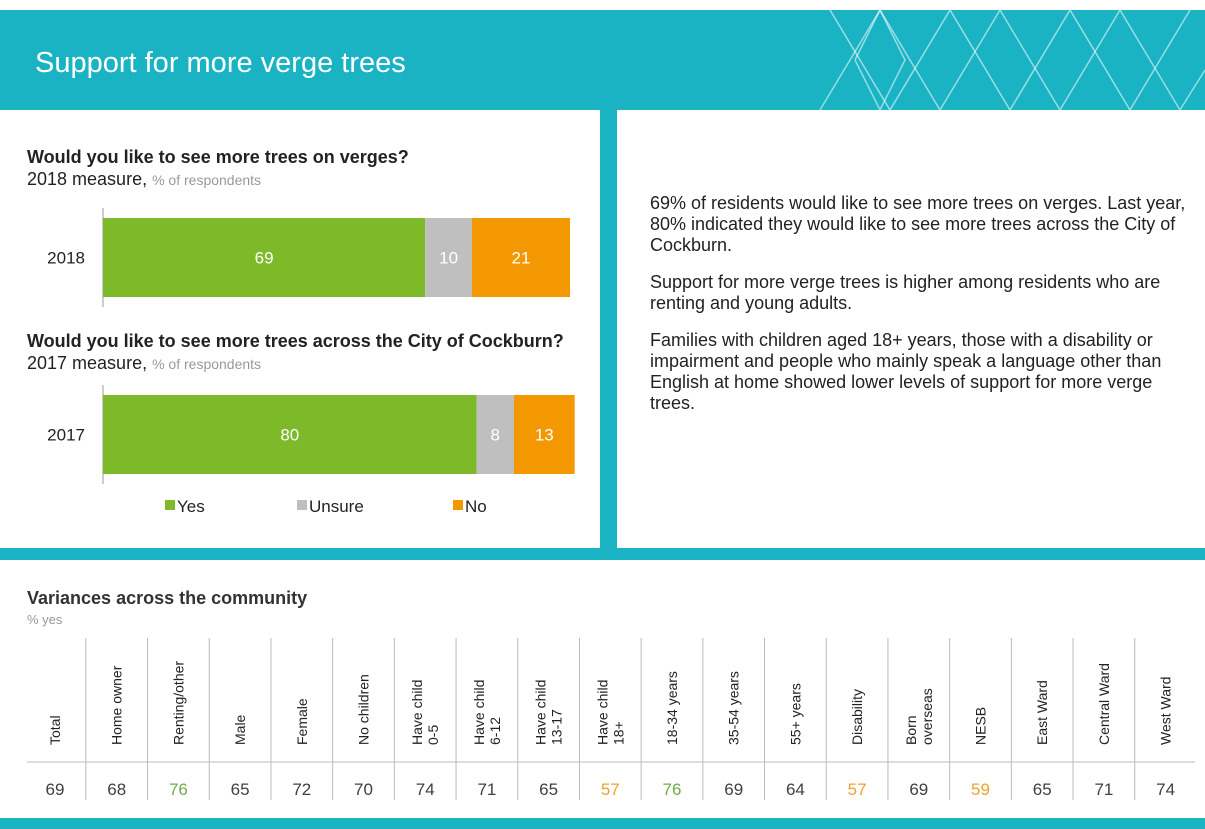  I want to click on data-label: 10, so click(448, 258).